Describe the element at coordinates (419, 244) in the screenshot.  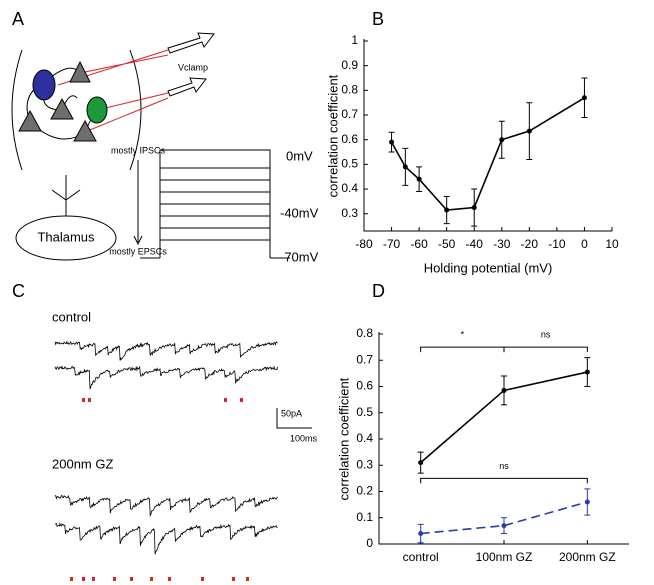
I see `x-tick-label: -60` at that location.